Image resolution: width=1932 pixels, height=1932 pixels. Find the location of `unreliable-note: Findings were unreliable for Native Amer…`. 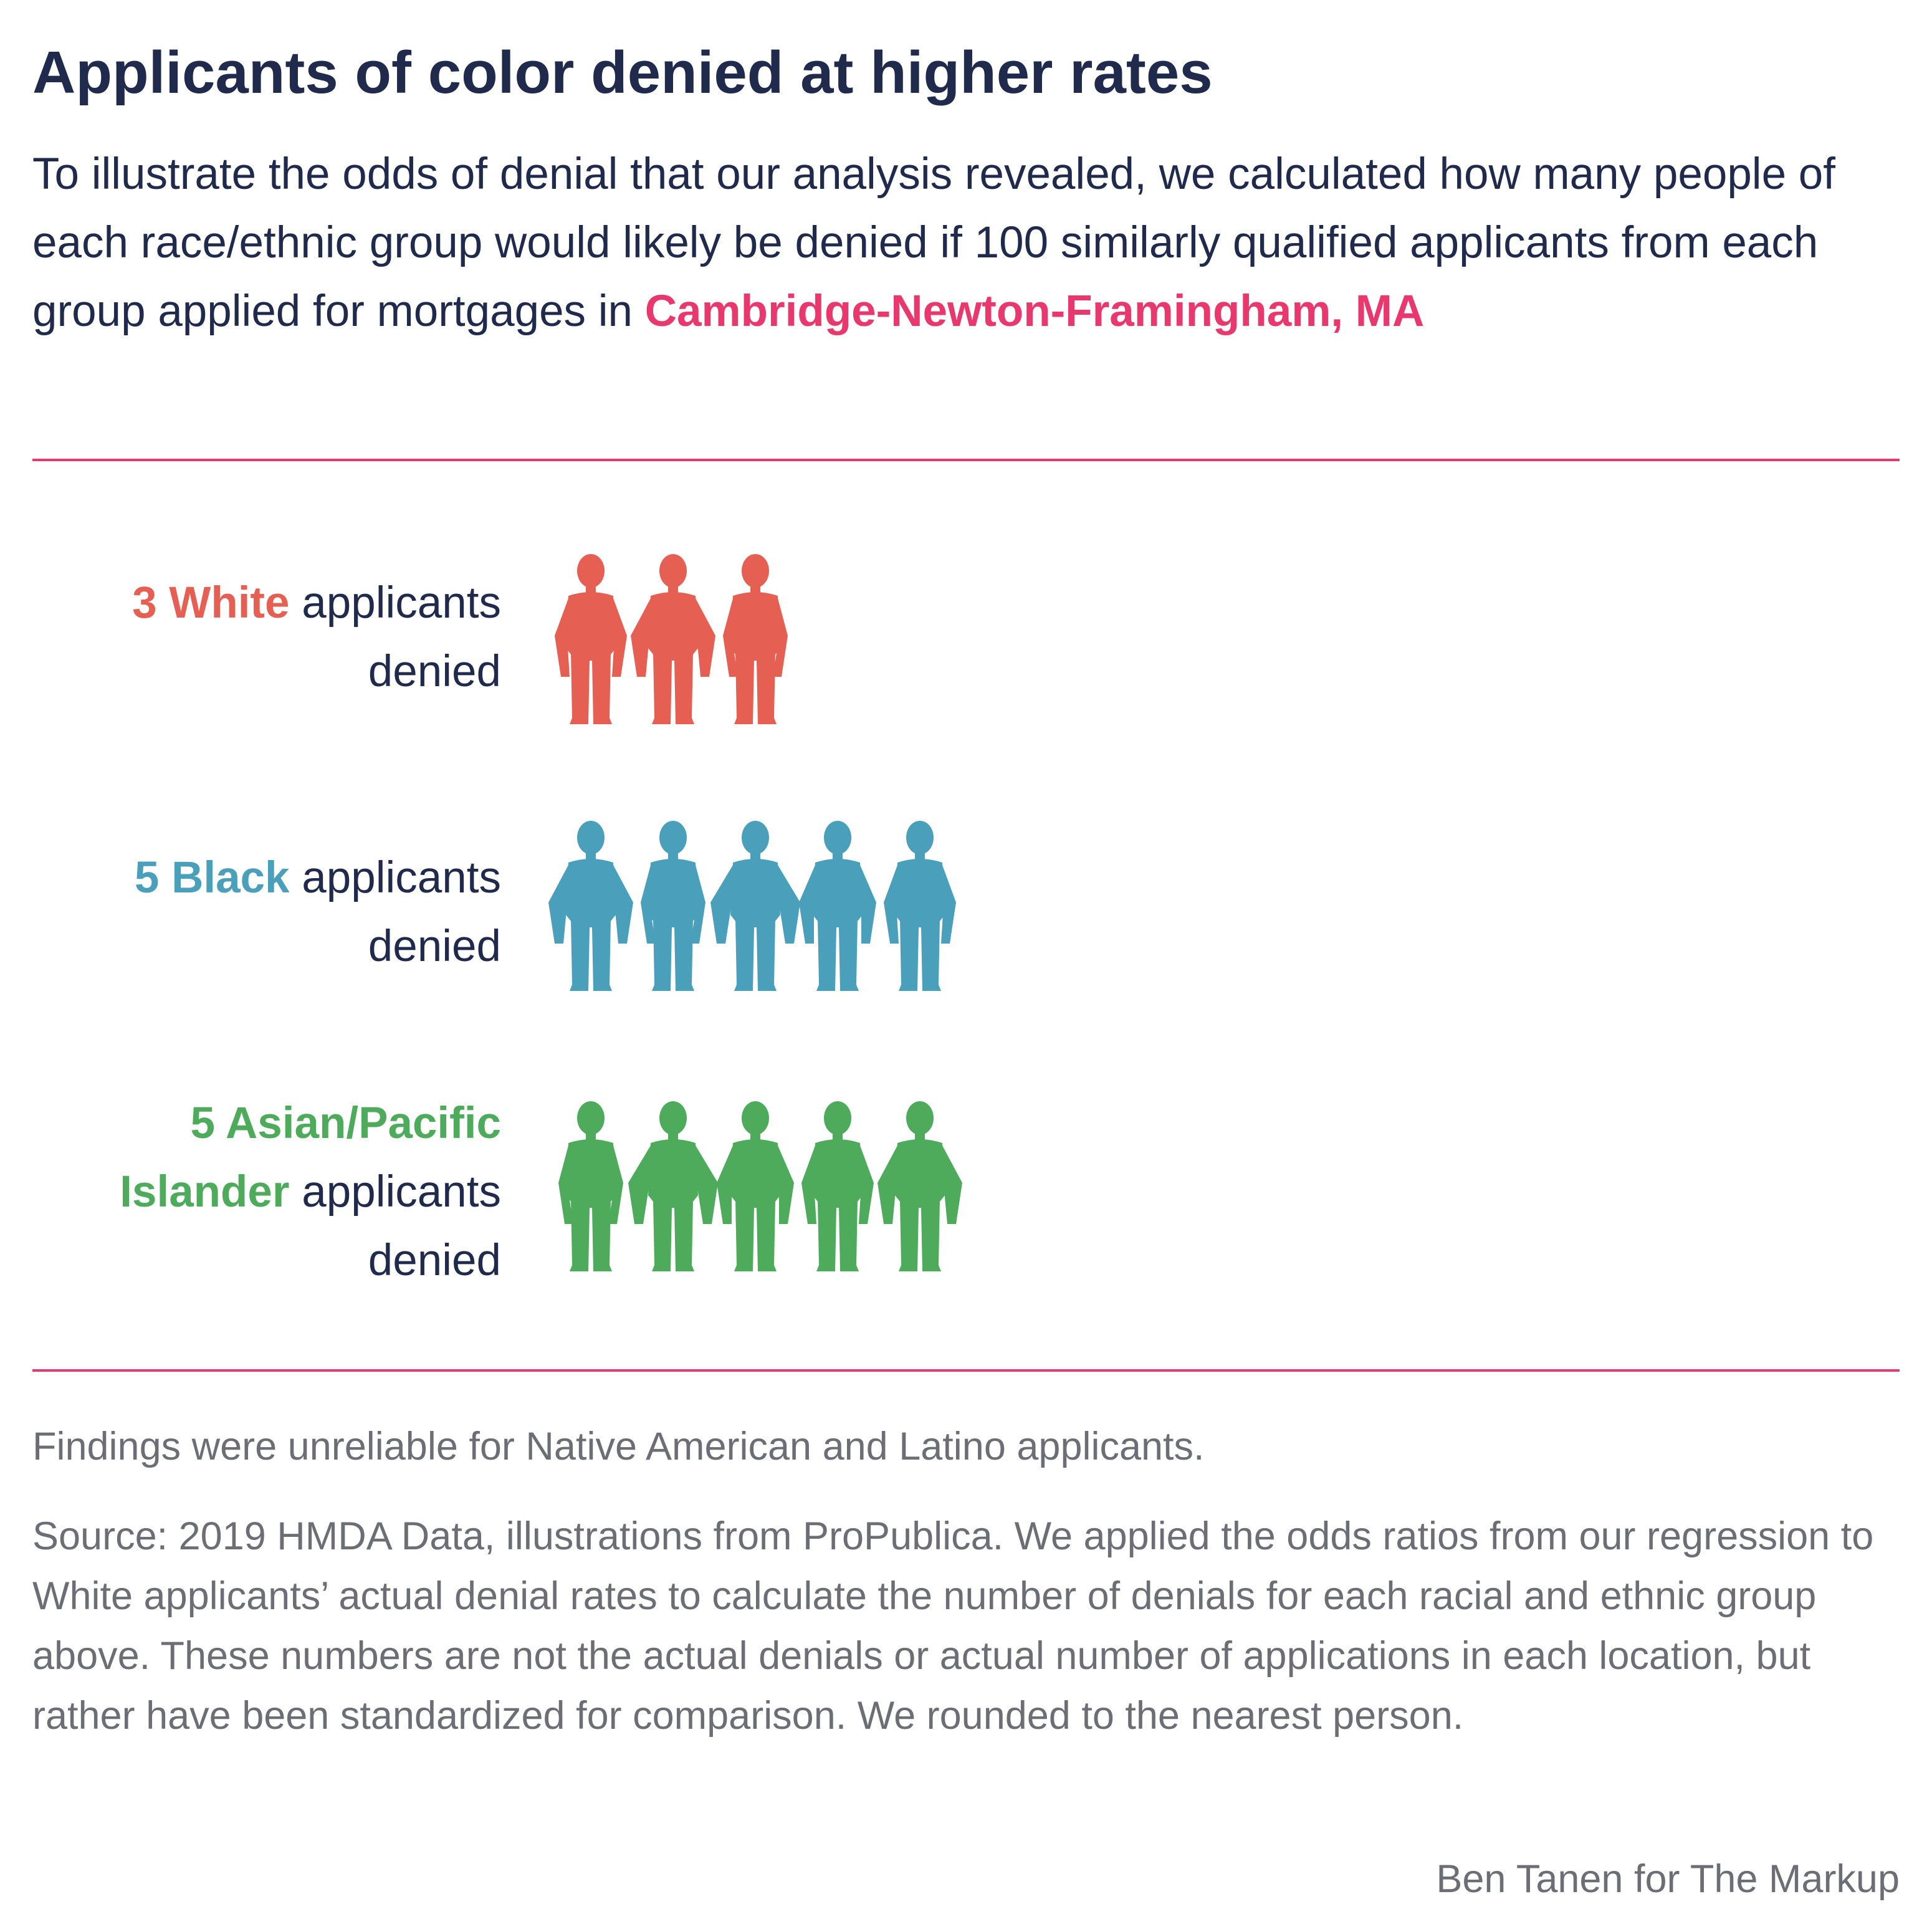

unreliable-note: Findings were unreliable for Native Amer… is located at coordinates (618, 1446).